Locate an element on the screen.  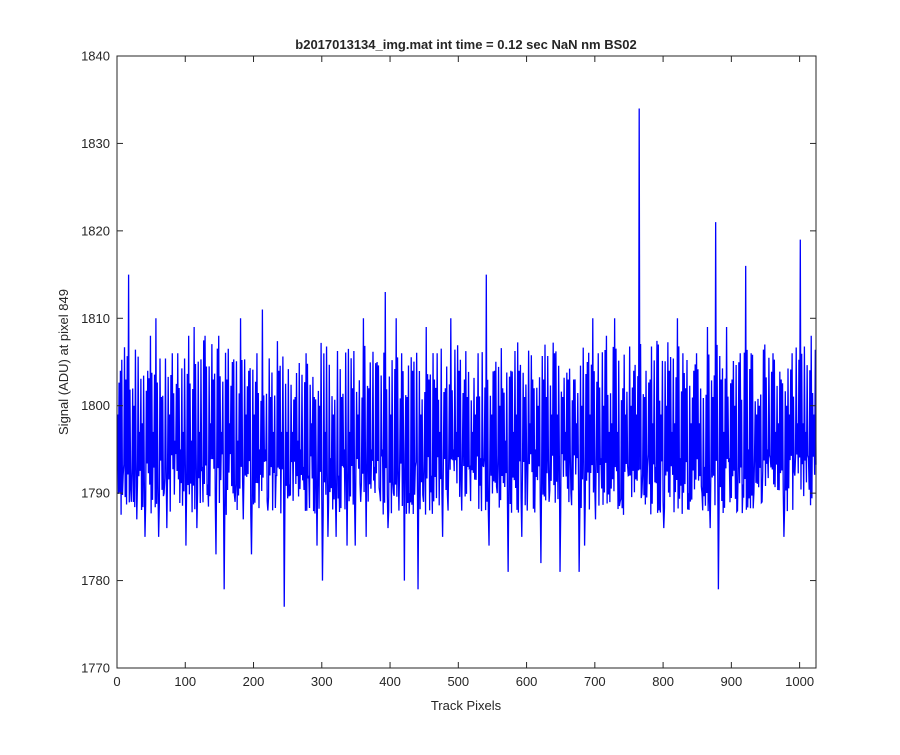
y-tick-label: 1780 is located at coordinates (95, 580).